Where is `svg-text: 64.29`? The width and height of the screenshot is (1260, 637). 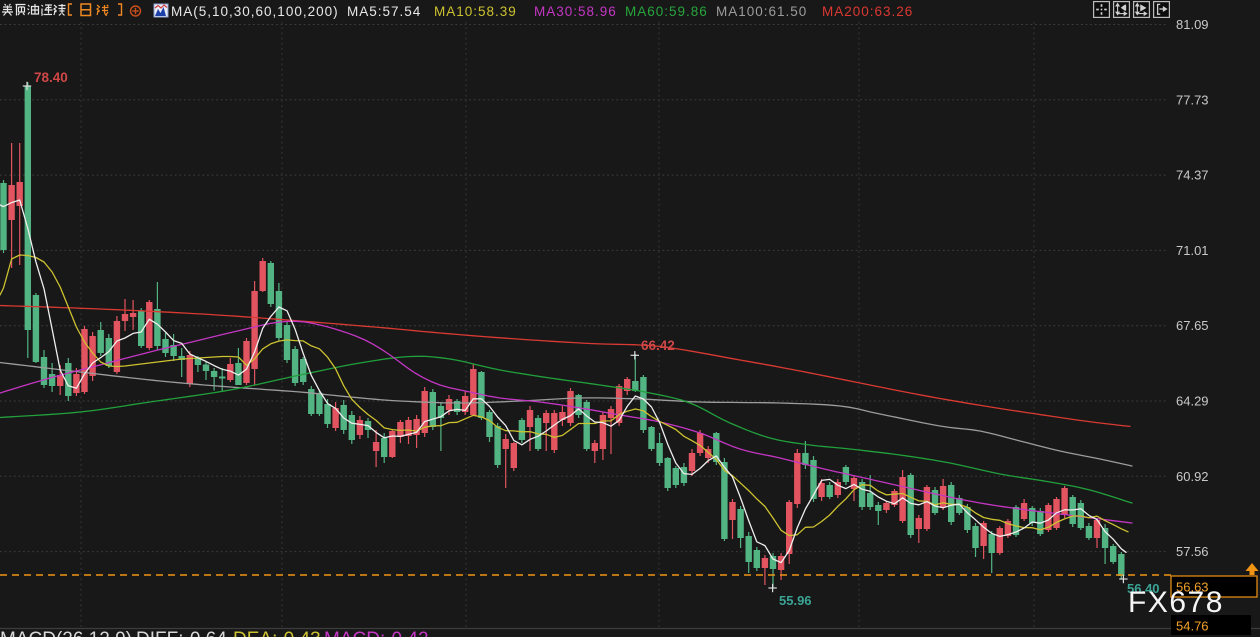
svg-text: 64.29 is located at coordinates (1192, 401).